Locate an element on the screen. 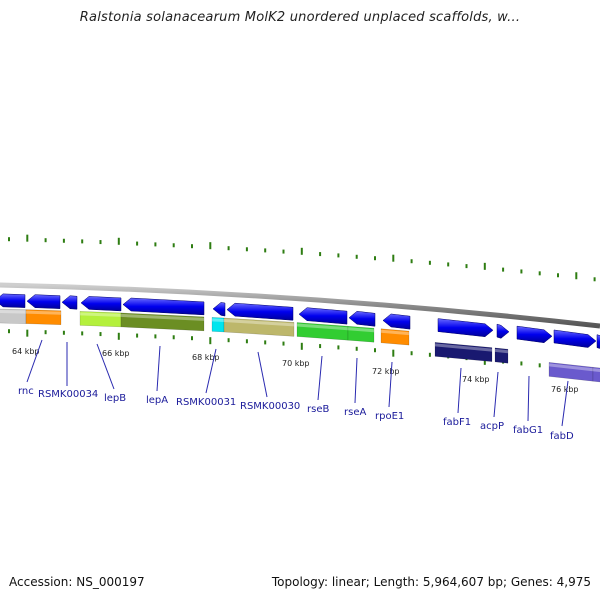 The width and height of the screenshot is (600, 600). gene-bar-fabD is located at coordinates (596, 374).